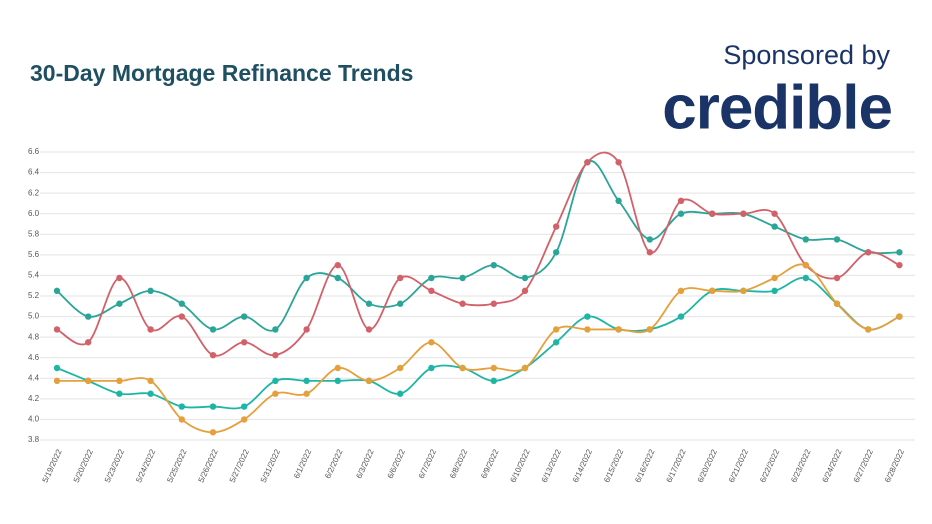 This screenshot has width=932, height=524. Describe the element at coordinates (769, 465) in the screenshot. I see `x-tick-label: 6/22/2022` at that location.